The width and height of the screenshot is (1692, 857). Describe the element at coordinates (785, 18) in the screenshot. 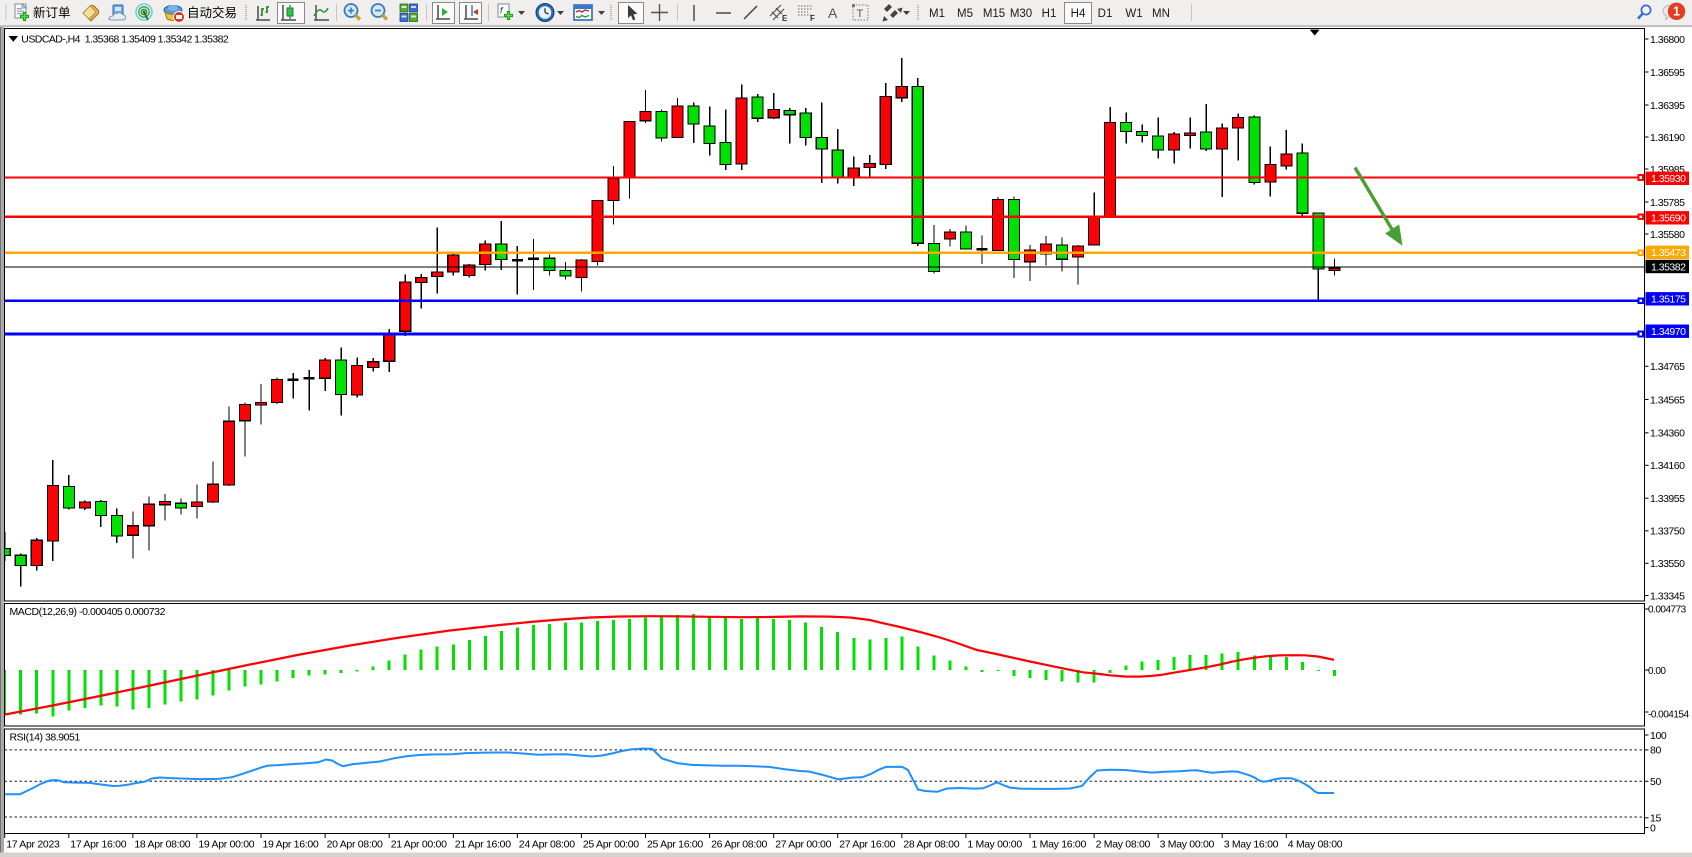

I see `svg-text: E` at that location.